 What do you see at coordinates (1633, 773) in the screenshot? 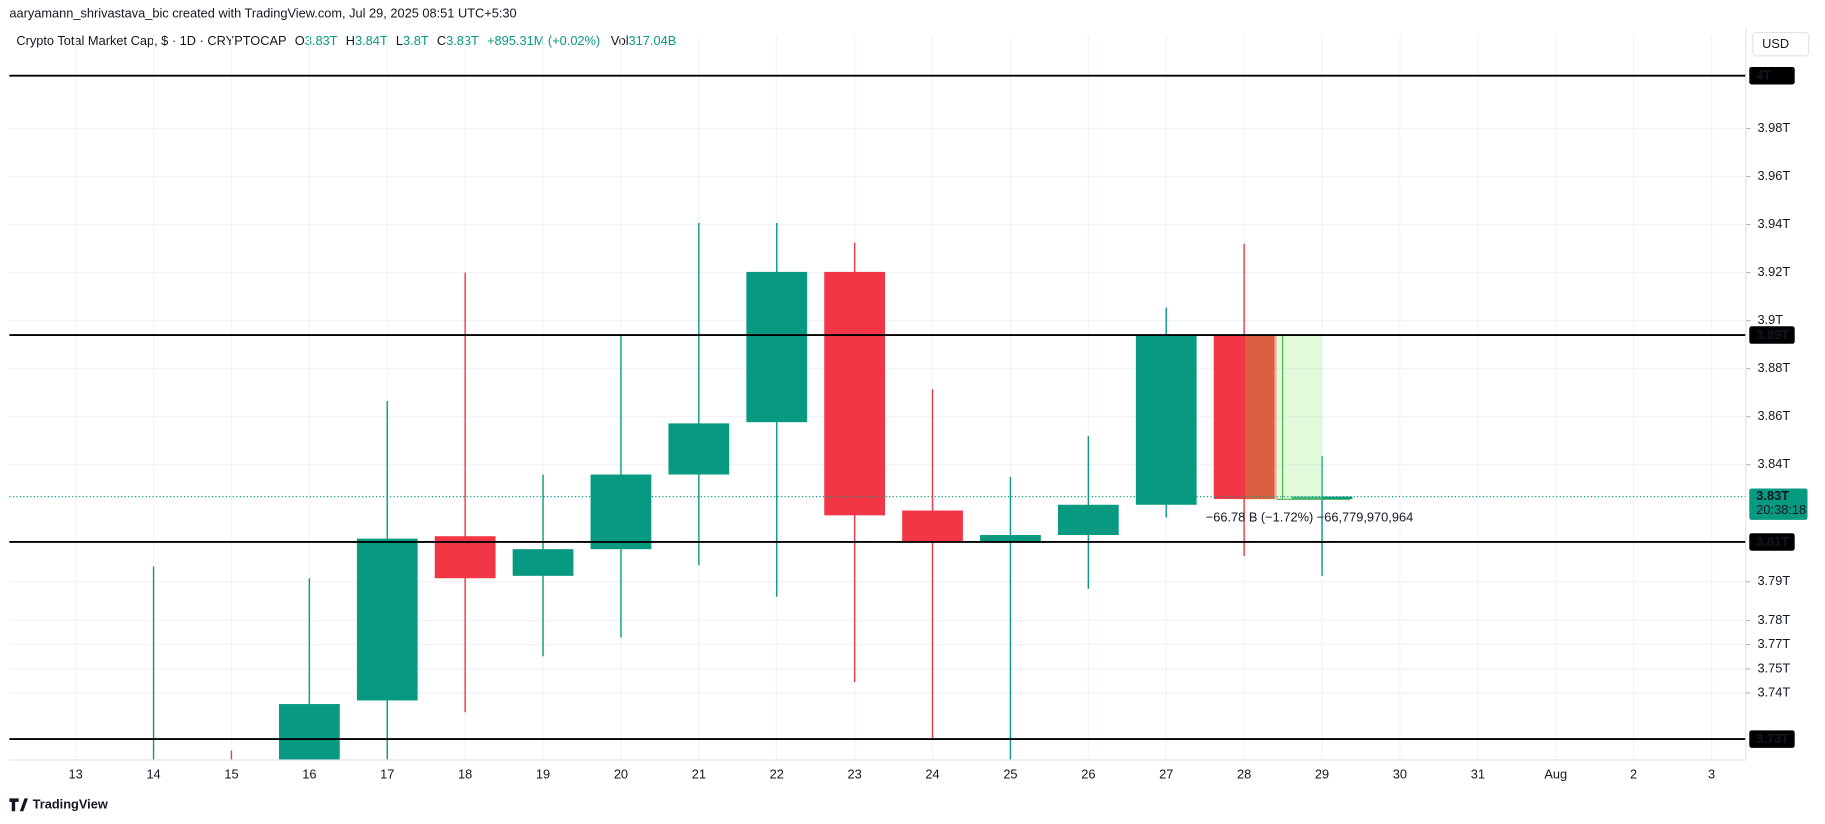
I see `x-tick-label: 2` at bounding box center [1633, 773].